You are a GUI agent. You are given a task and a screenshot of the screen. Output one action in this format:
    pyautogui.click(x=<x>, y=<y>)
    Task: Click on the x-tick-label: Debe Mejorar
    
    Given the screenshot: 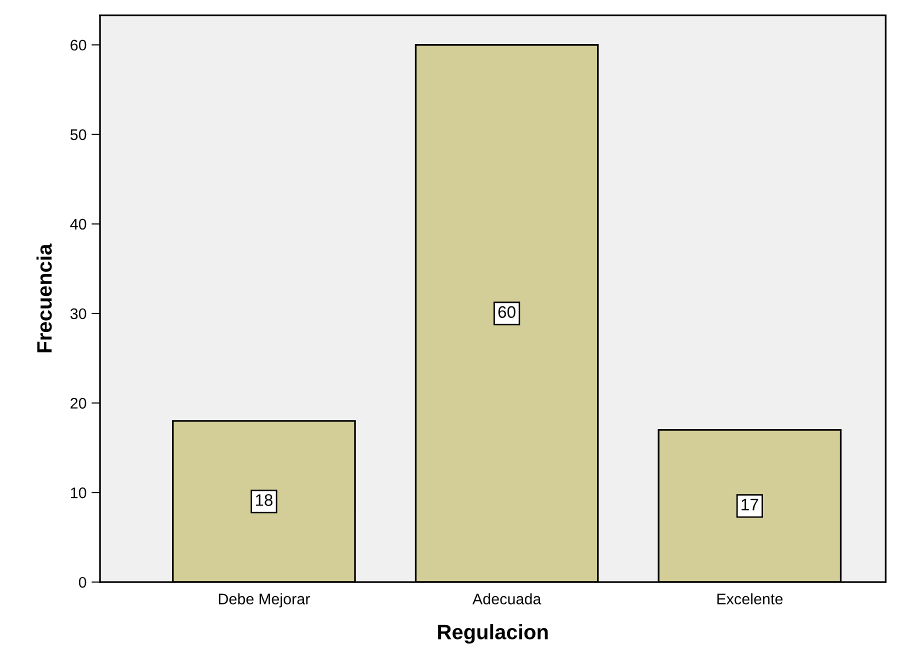 What is the action you would take?
    pyautogui.click(x=264, y=600)
    